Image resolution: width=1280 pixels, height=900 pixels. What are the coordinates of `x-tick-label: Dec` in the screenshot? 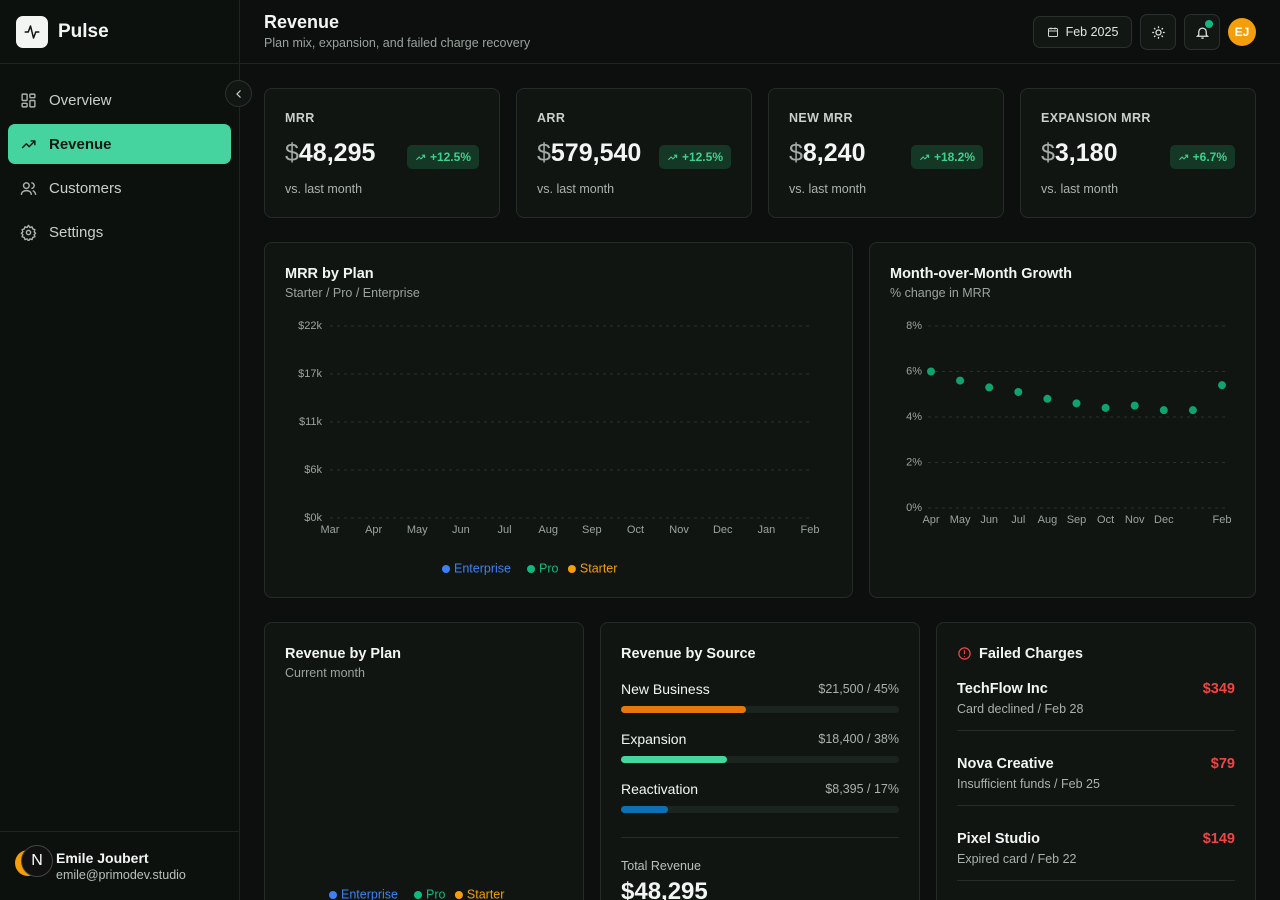 It's located at (723, 530).